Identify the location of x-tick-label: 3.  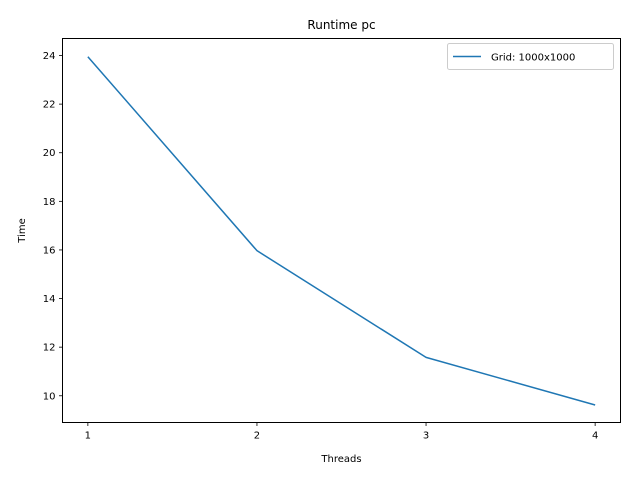
(426, 436).